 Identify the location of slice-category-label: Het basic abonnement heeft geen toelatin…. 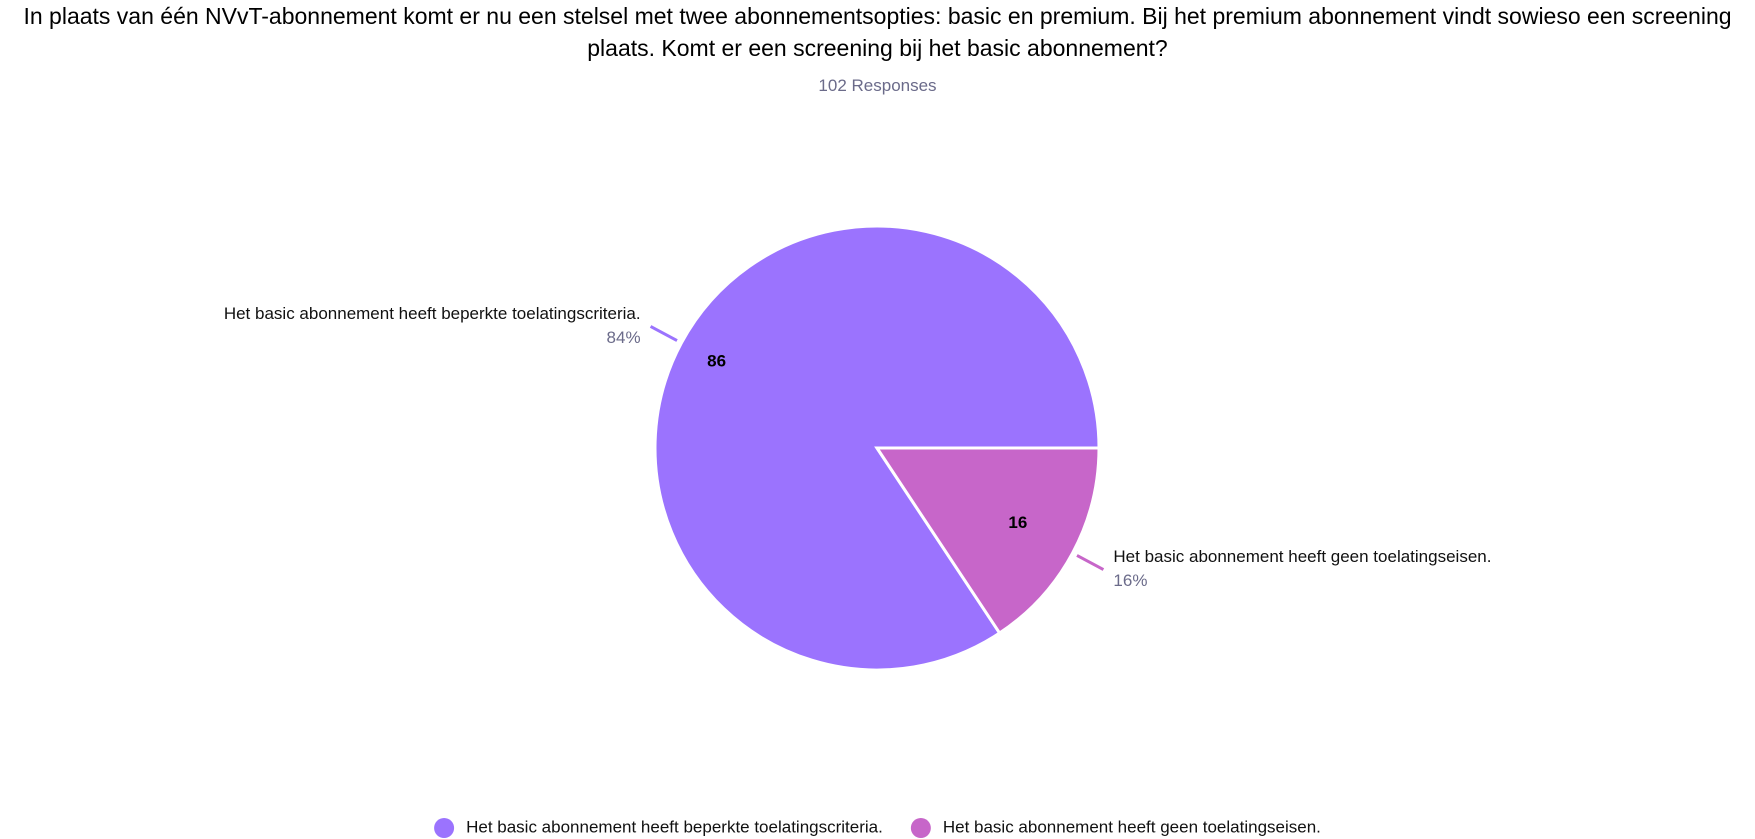
(1302, 556).